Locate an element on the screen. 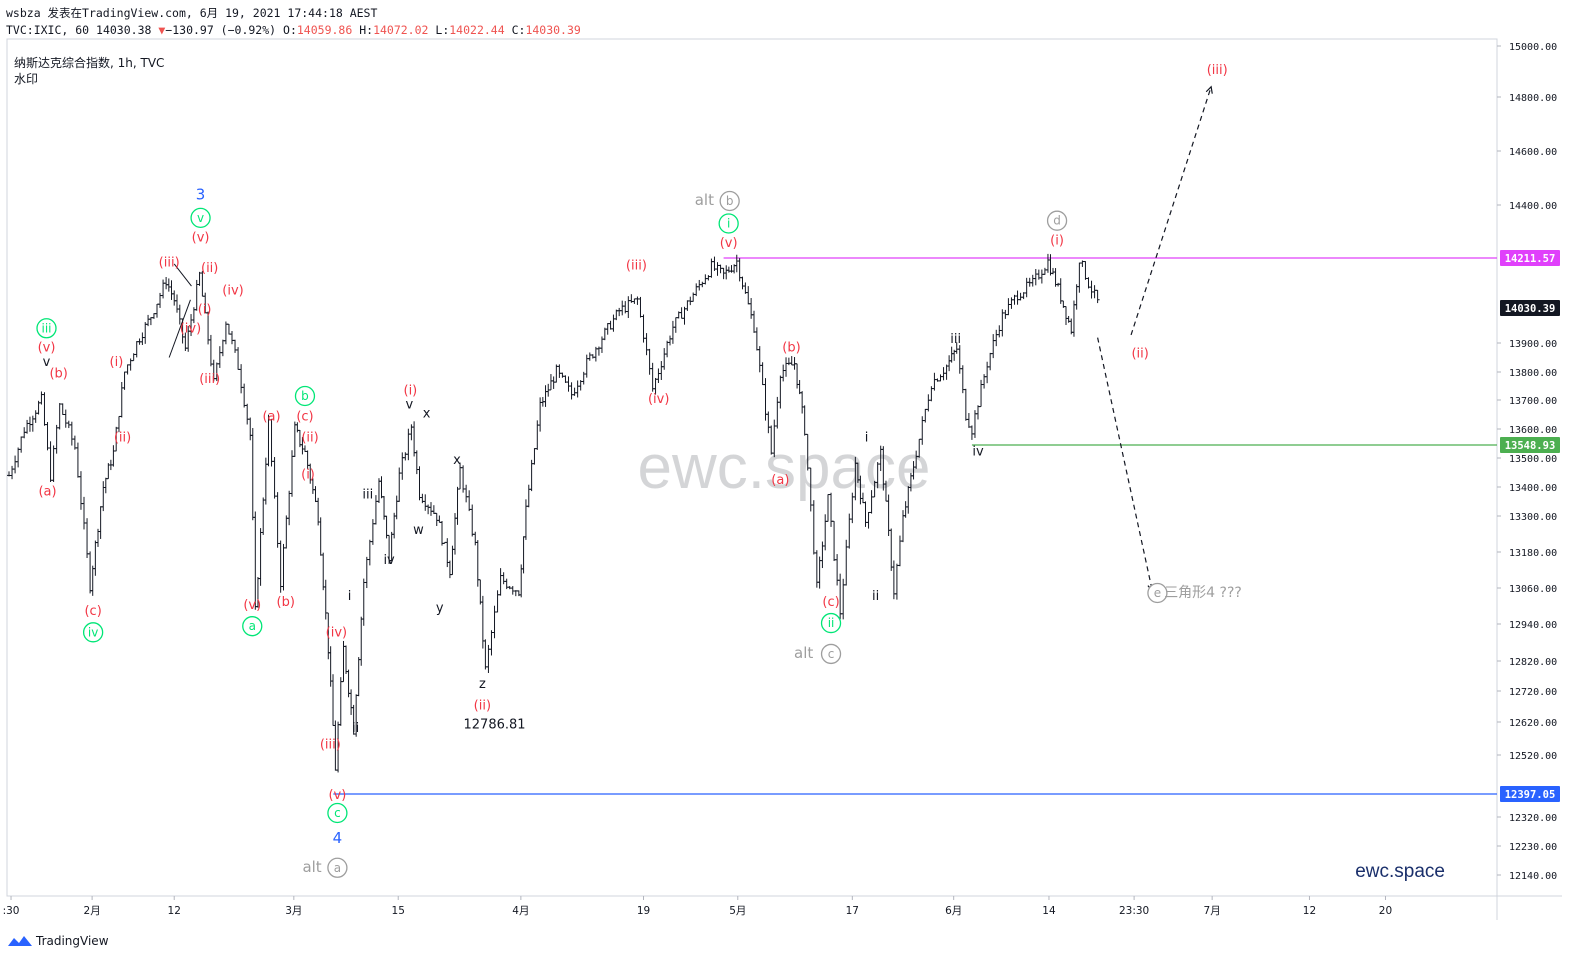 The width and height of the screenshot is (1581, 969). price-tick-label: 13900.00 is located at coordinates (1533, 344).